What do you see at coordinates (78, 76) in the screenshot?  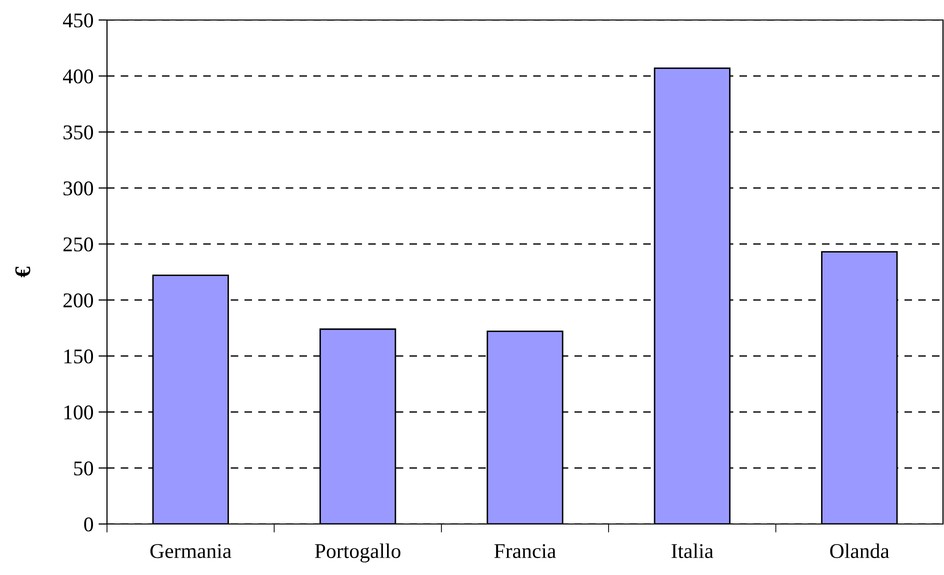 I see `y-tick-label: 400` at bounding box center [78, 76].